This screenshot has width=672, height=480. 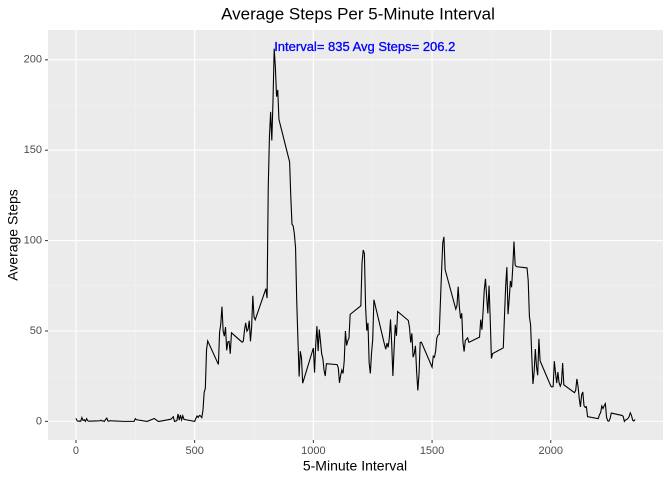 I want to click on x-axis-label: 5-Minute Interval, so click(x=355, y=466).